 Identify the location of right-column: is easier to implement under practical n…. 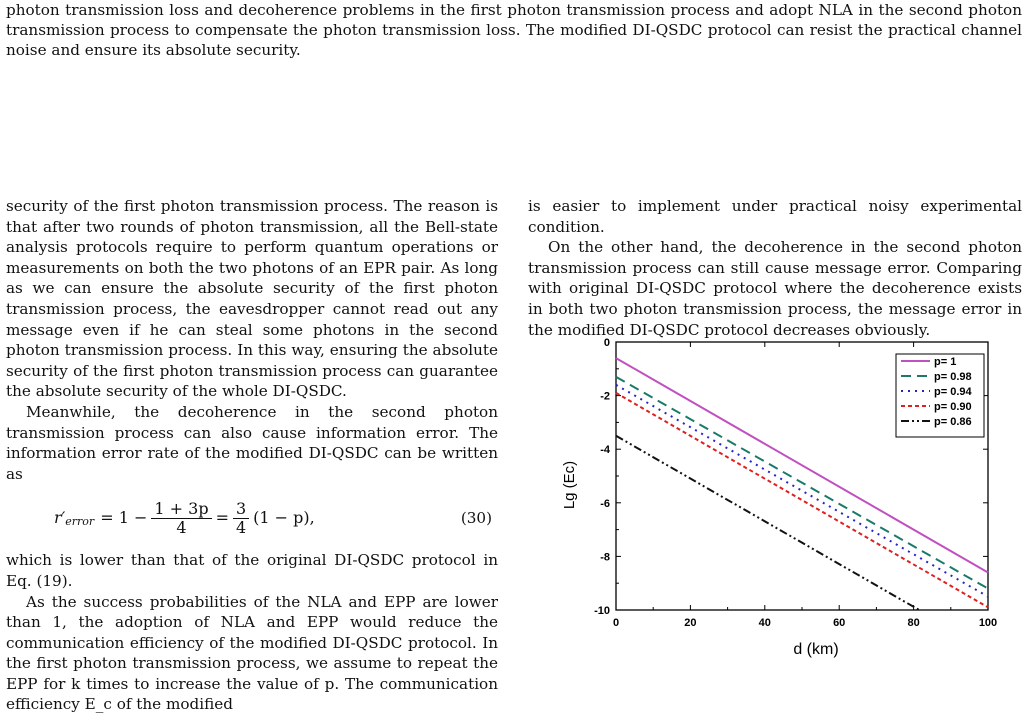
(775, 268).